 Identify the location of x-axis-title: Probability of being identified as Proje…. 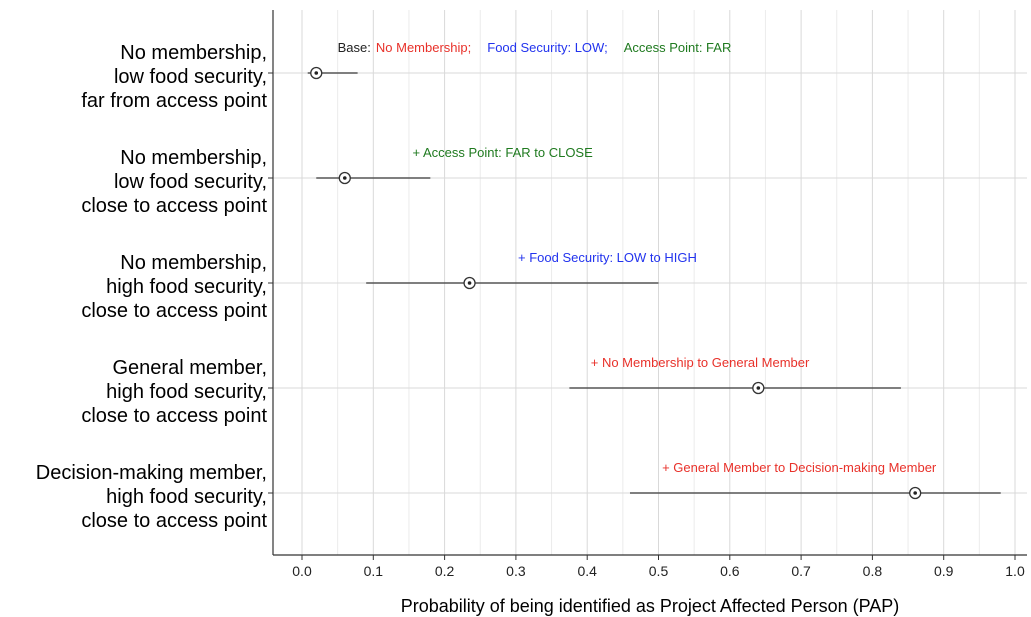
(650, 606).